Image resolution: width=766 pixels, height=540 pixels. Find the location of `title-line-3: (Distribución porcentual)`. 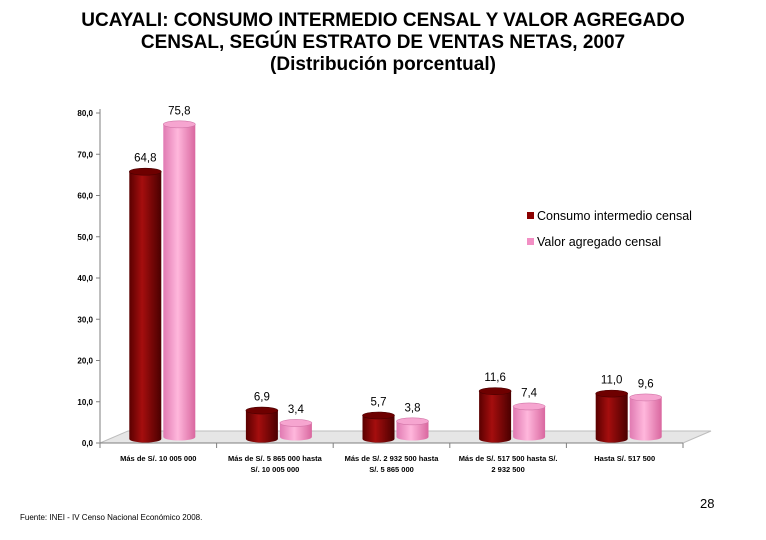

title-line-3: (Distribución porcentual) is located at coordinates (383, 64).